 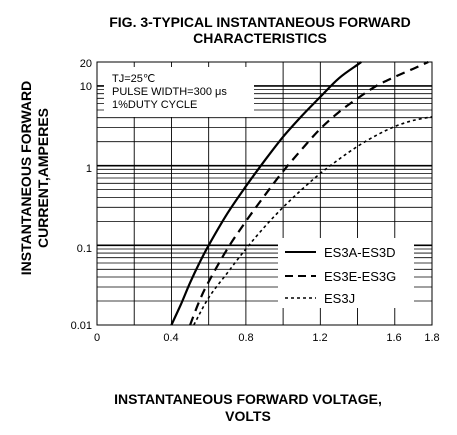 I want to click on y-tick-20: 20, so click(x=86, y=64).